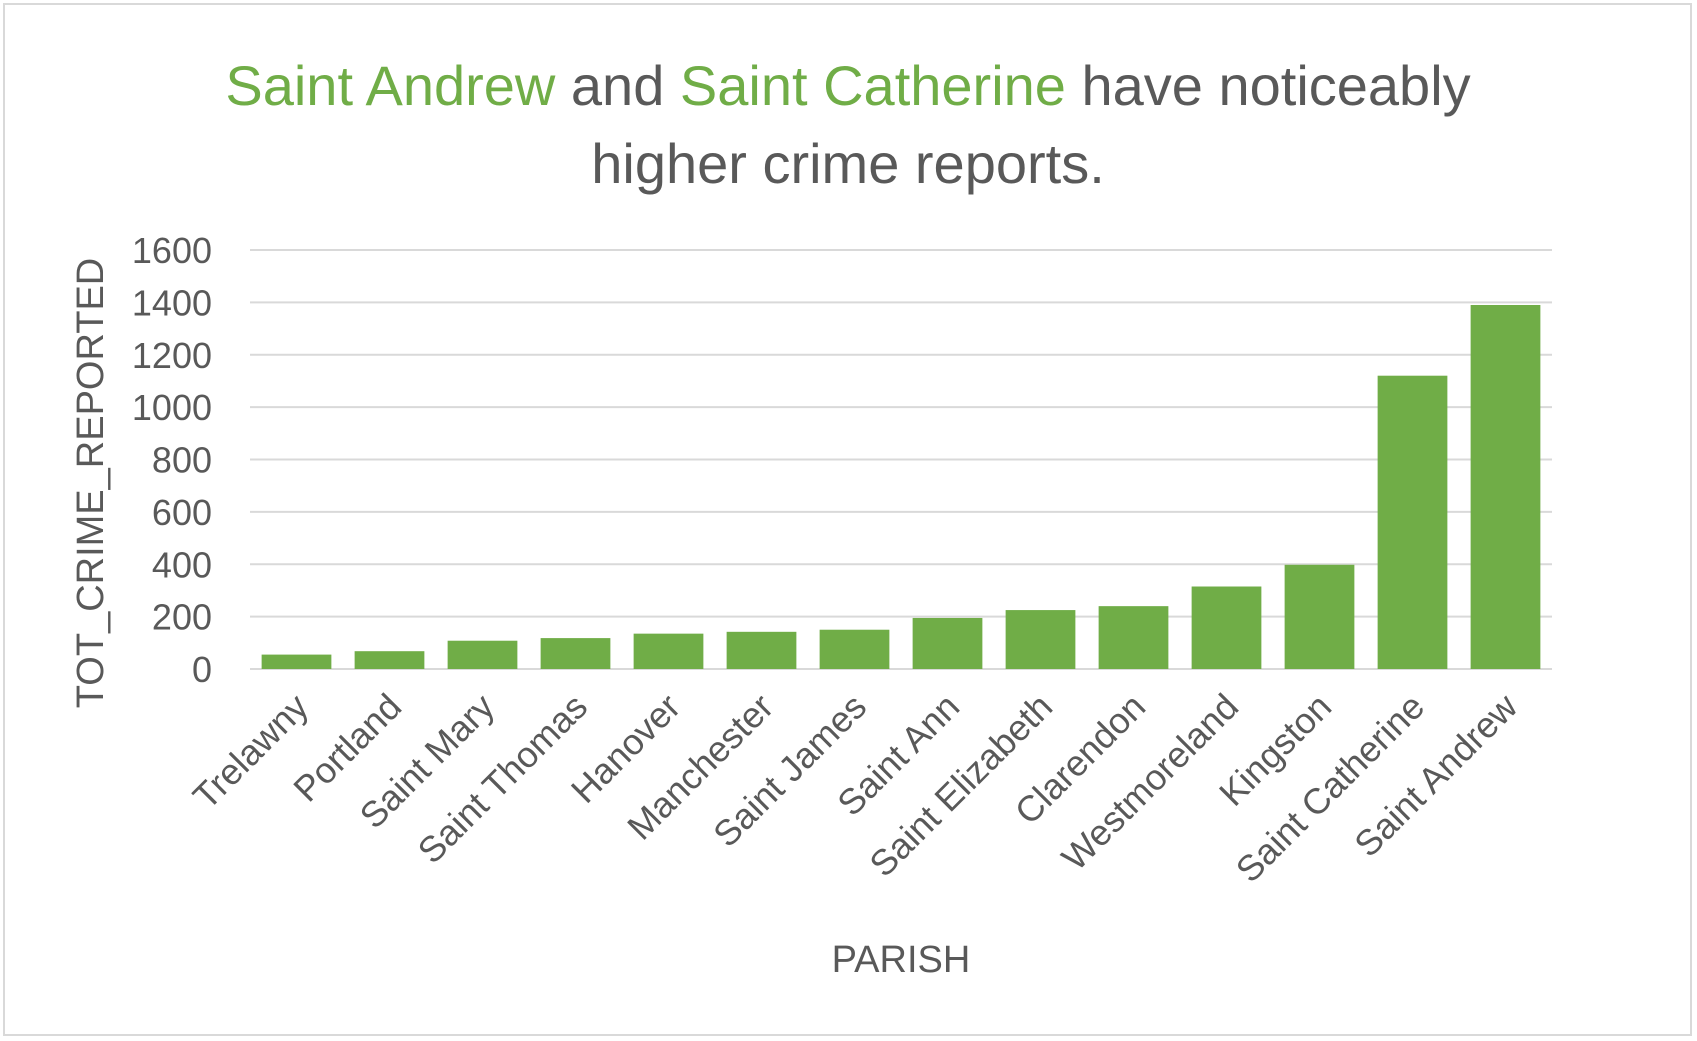 This screenshot has width=1697, height=1041. I want to click on bar-saint-elizabeth, so click(1040, 639).